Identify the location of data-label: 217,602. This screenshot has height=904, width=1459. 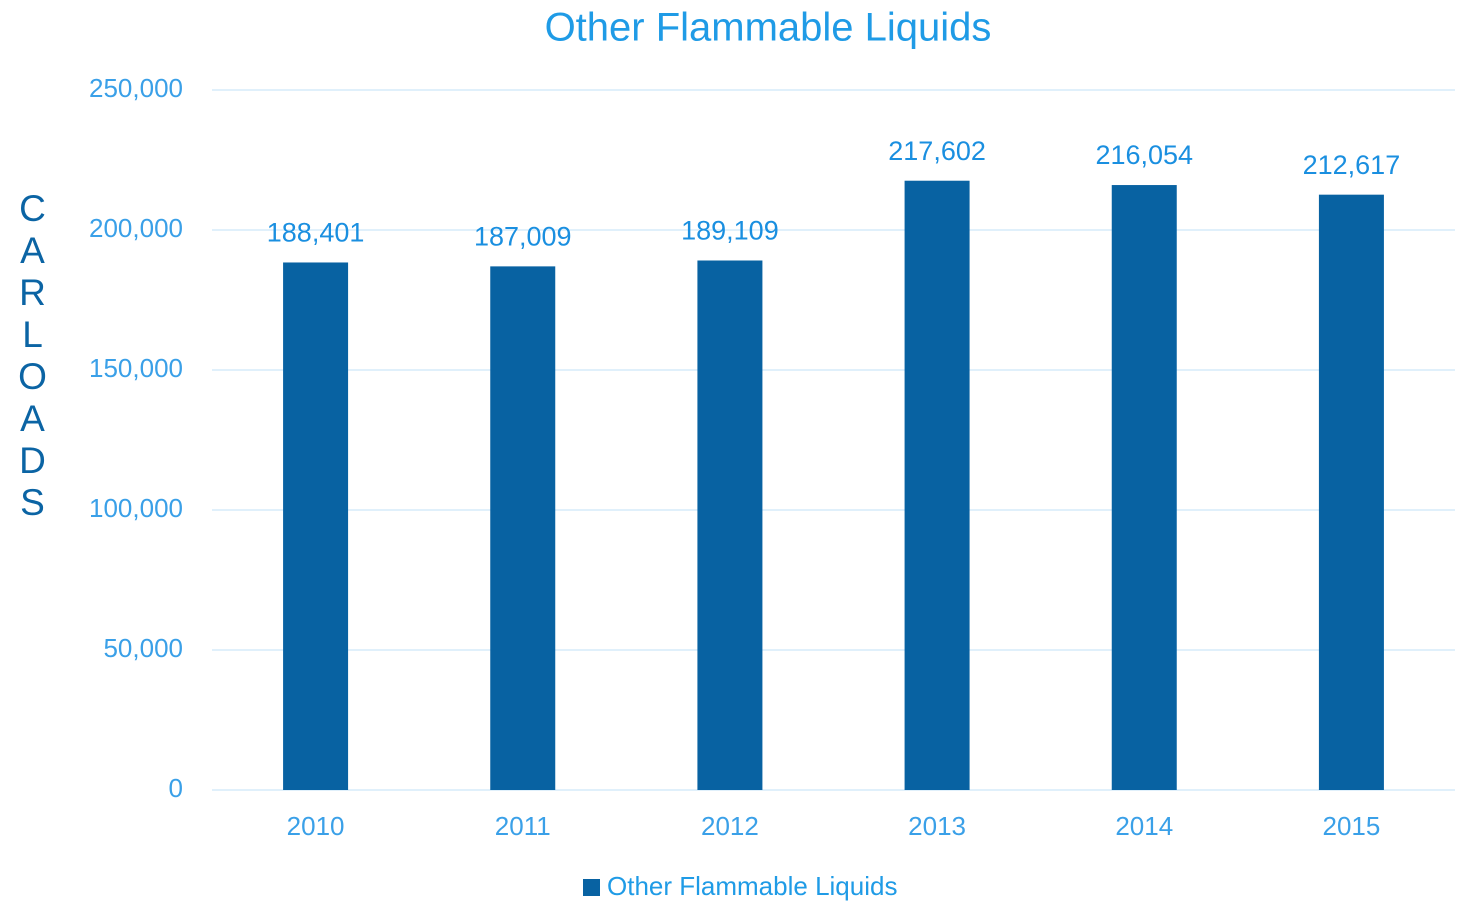
(937, 151).